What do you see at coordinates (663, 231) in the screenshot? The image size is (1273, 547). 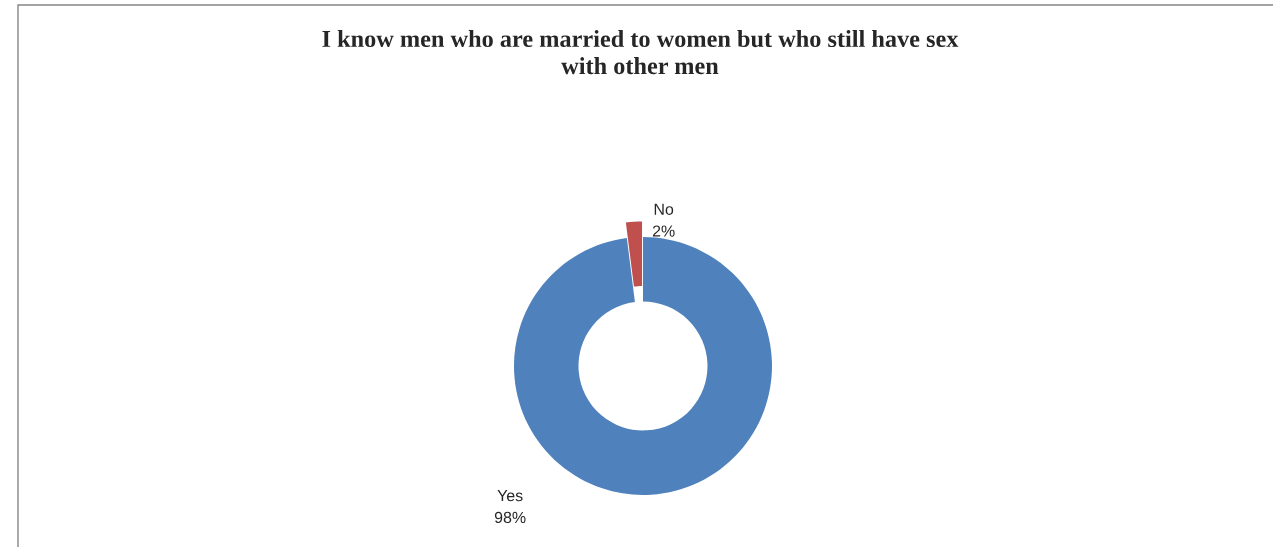 I see `data-label: 2%` at bounding box center [663, 231].